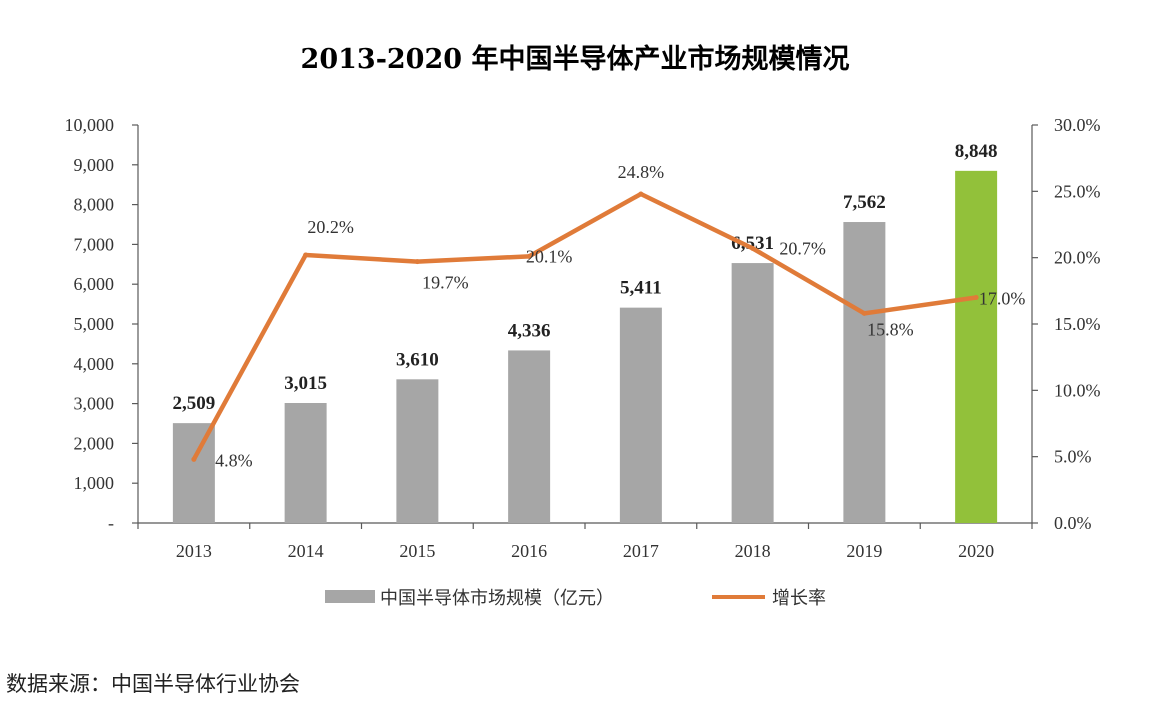 The height and width of the screenshot is (706, 1150). What do you see at coordinates (641, 551) in the screenshot?
I see `x-tick-label: 2017` at bounding box center [641, 551].